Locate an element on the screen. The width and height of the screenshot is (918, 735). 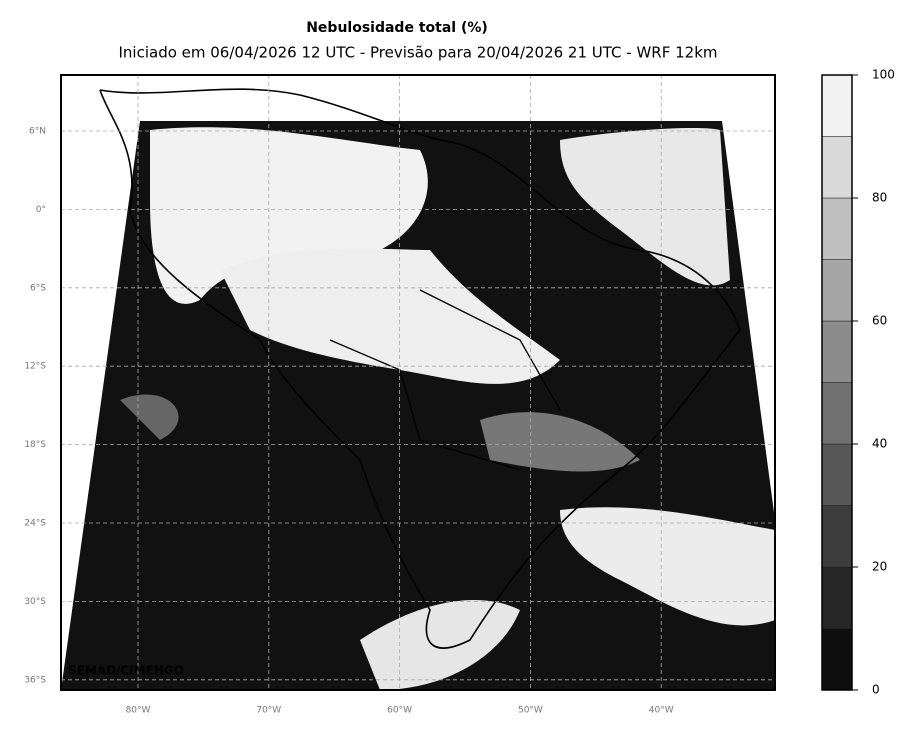
colorbar-tick-label: 0 is located at coordinates (876, 690).